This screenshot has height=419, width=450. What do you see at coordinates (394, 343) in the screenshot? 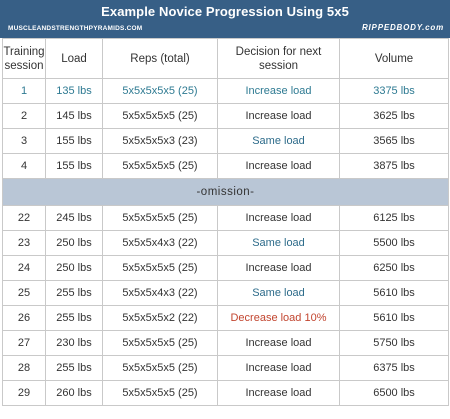
I see `cell-volume: 5750 lbs` at bounding box center [394, 343].